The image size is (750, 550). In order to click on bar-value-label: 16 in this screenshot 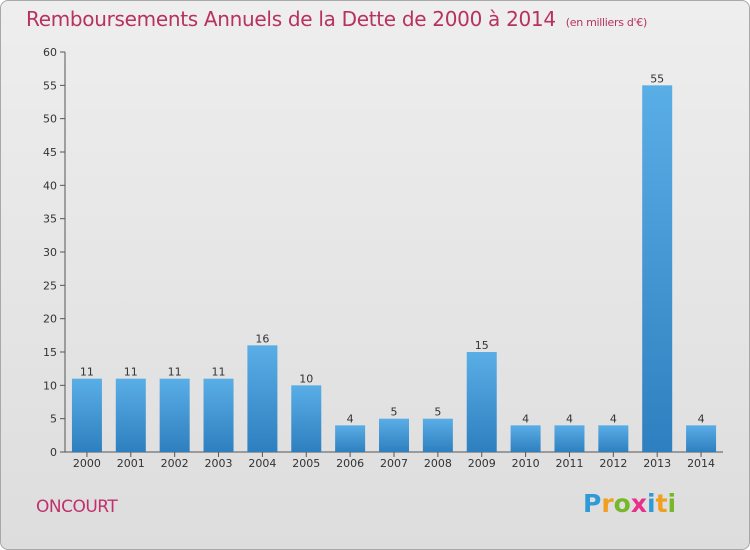, I will do `click(262, 338)`.